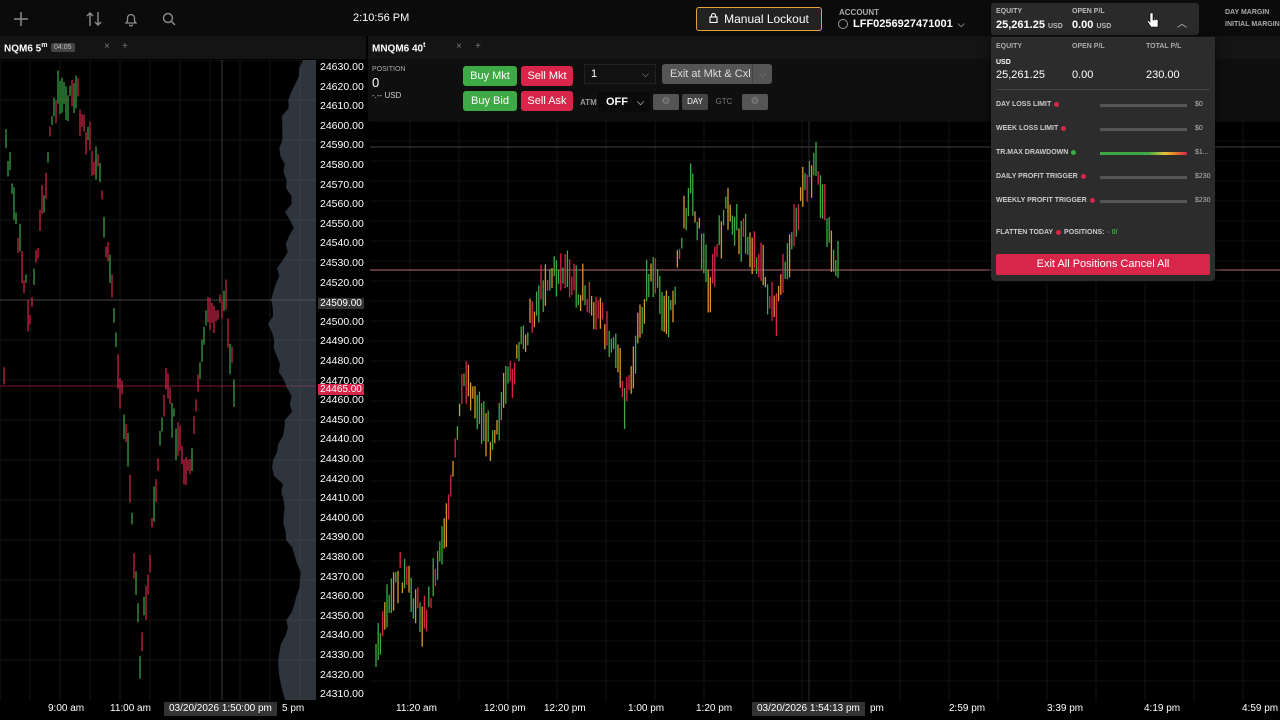  I want to click on time-tick-label: 5 pm, so click(293, 708).